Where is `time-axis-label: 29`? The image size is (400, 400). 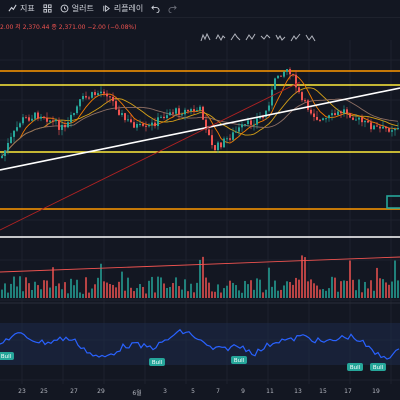
time-axis-label: 29 is located at coordinates (101, 391).